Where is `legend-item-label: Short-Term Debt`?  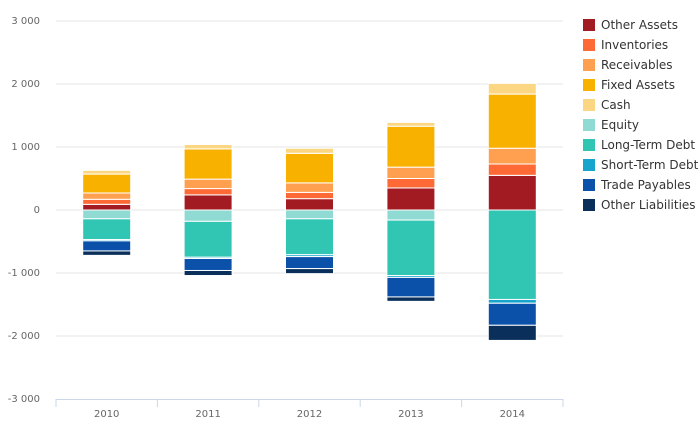
legend-item-label: Short-Term Debt is located at coordinates (650, 165).